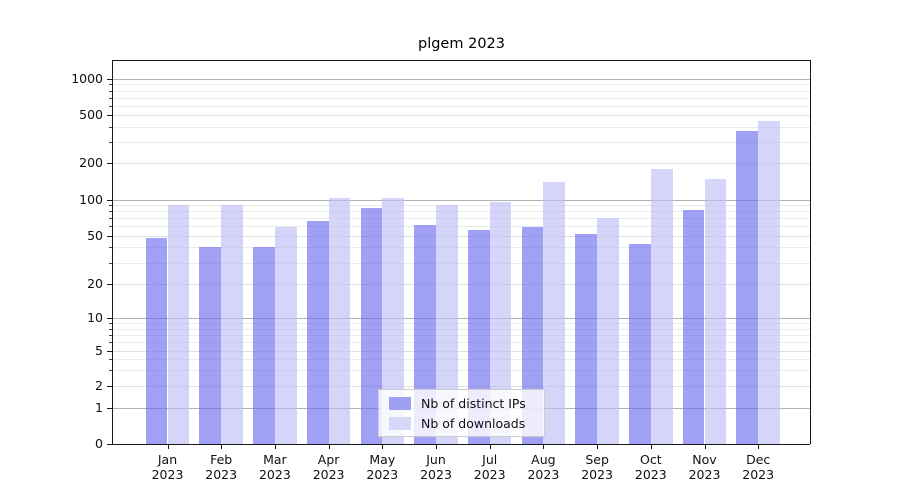 Image resolution: width=900 pixels, height=500 pixels. What do you see at coordinates (95, 235) in the screenshot?
I see `y-tick-label: 50` at bounding box center [95, 235].